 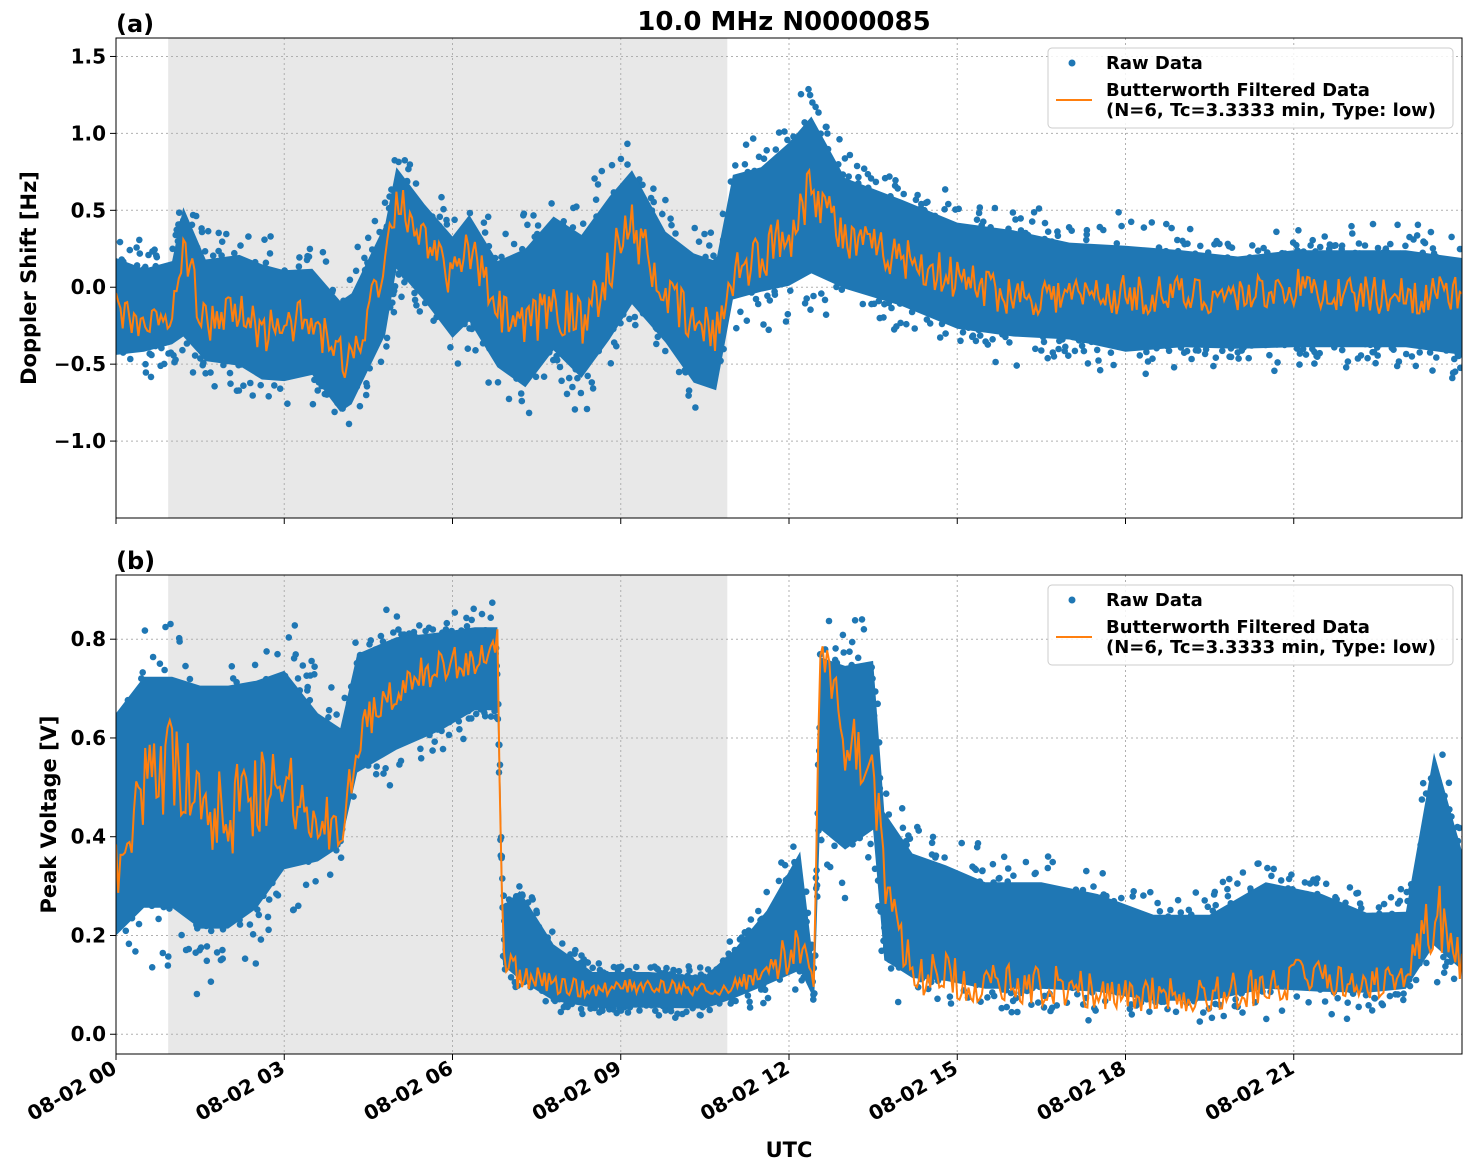 What do you see at coordinates (88, 210) in the screenshot?
I see `y-tick-label: 0.5` at bounding box center [88, 210].